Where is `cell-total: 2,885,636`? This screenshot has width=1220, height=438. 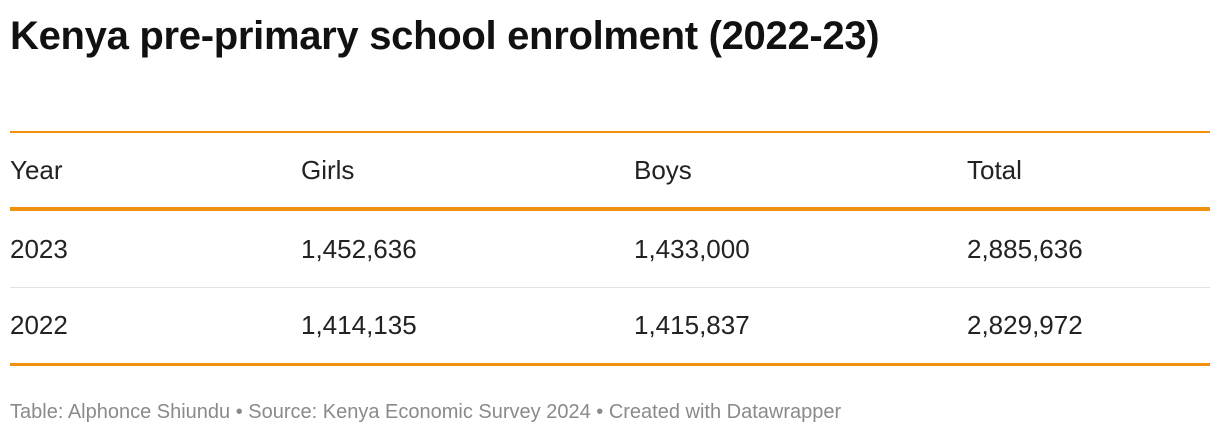
cell-total: 2,885,636 is located at coordinates (1025, 248).